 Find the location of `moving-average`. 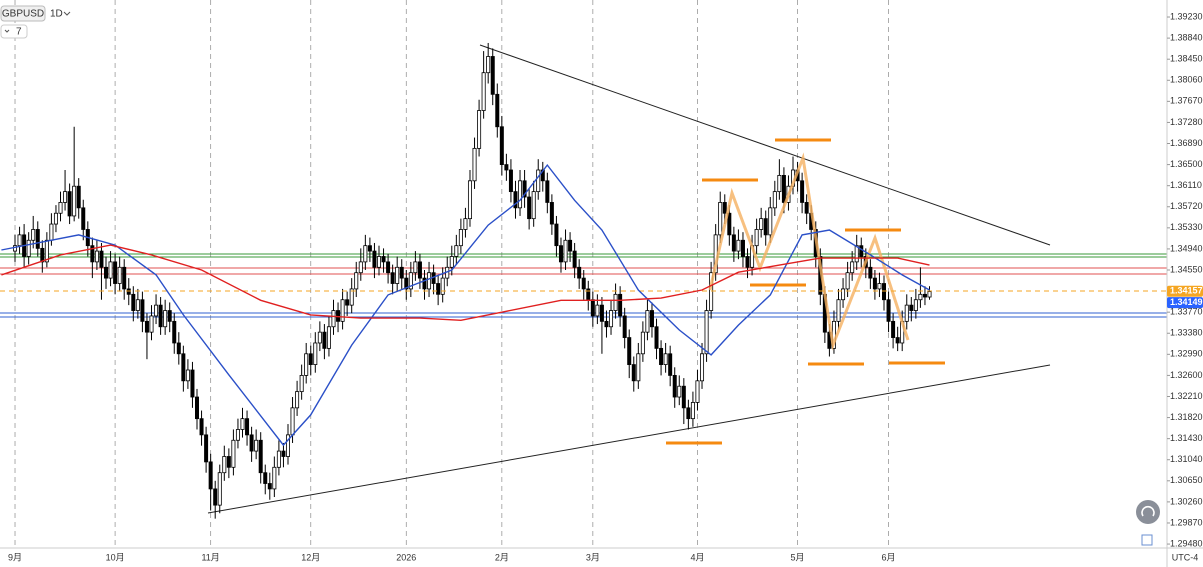

moving-average is located at coordinates (465, 283).